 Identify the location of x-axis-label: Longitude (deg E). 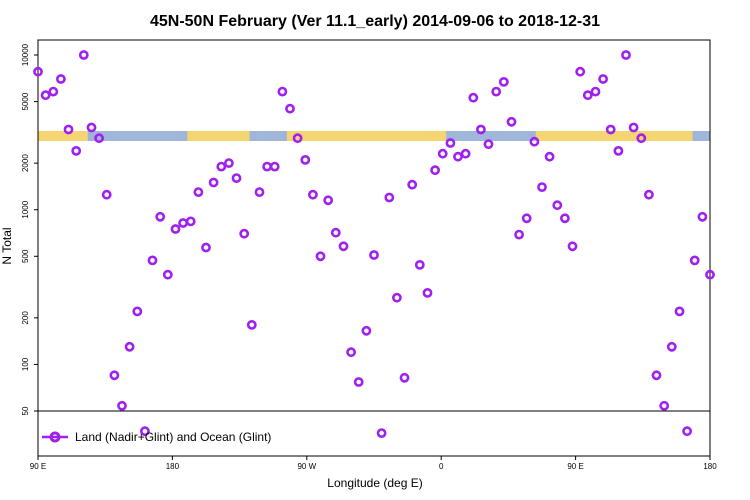
(374, 483).